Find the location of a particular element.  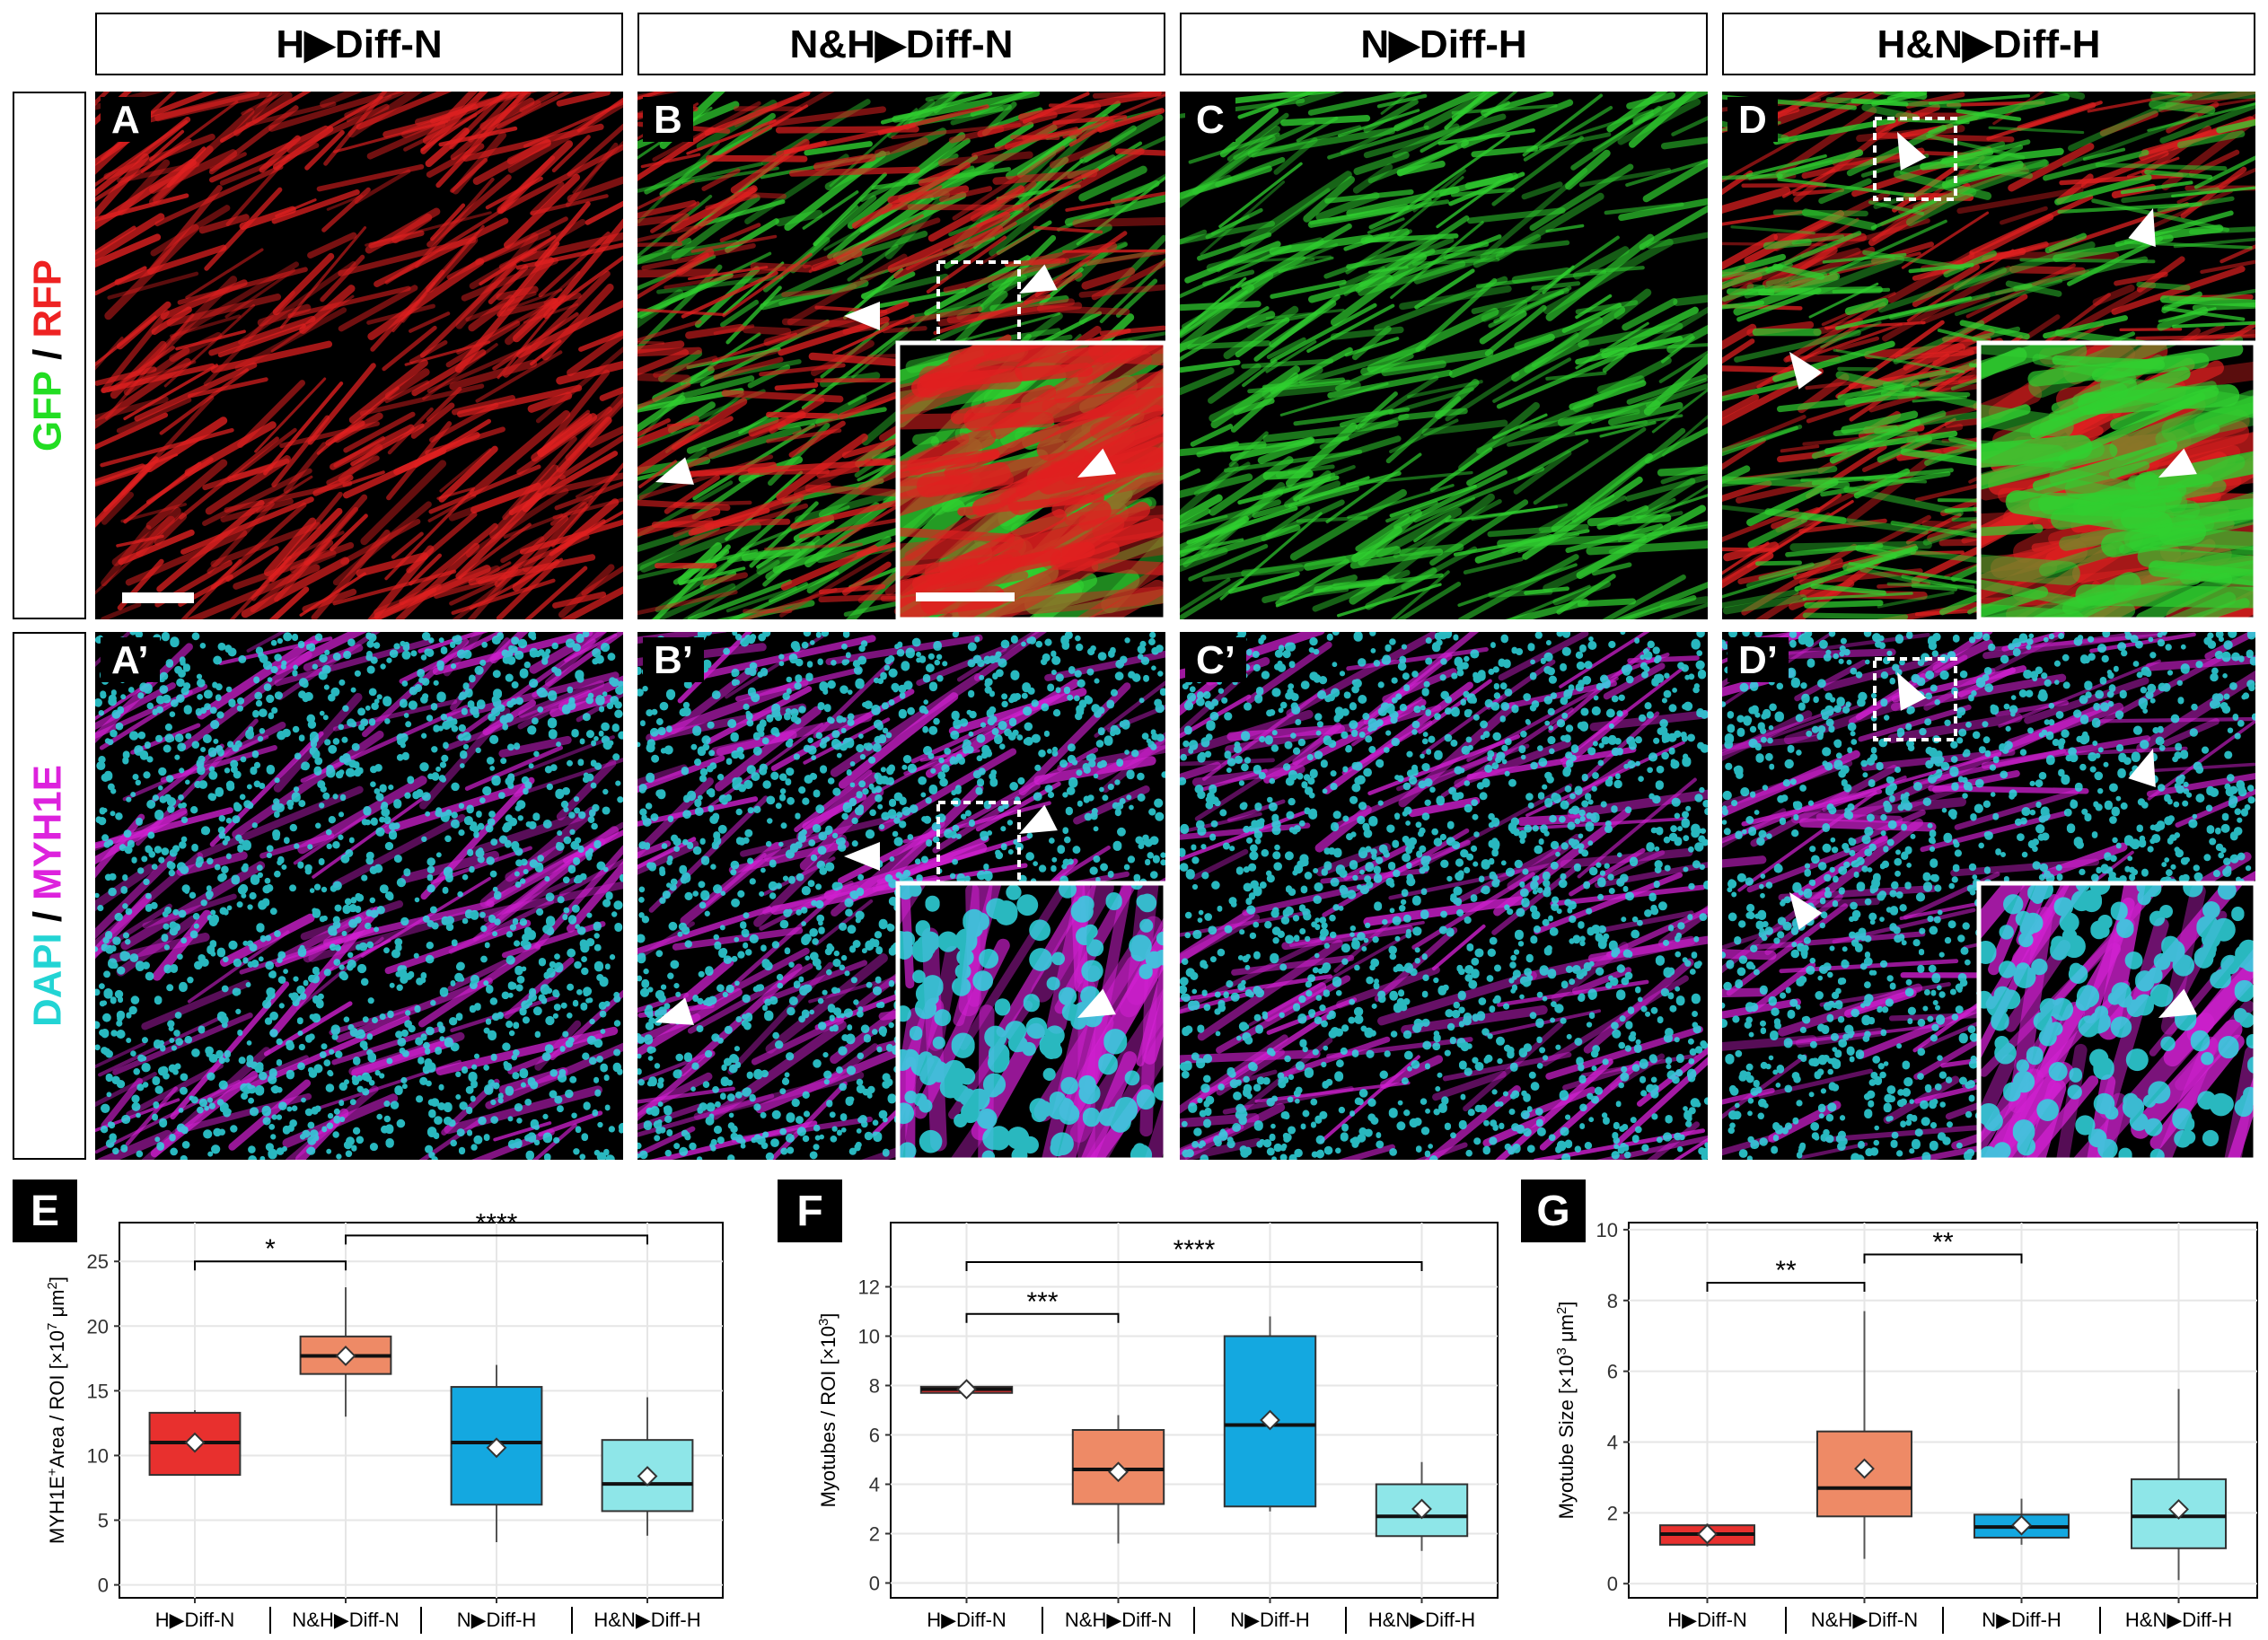

significance-bracket: * is located at coordinates (270, 1252).